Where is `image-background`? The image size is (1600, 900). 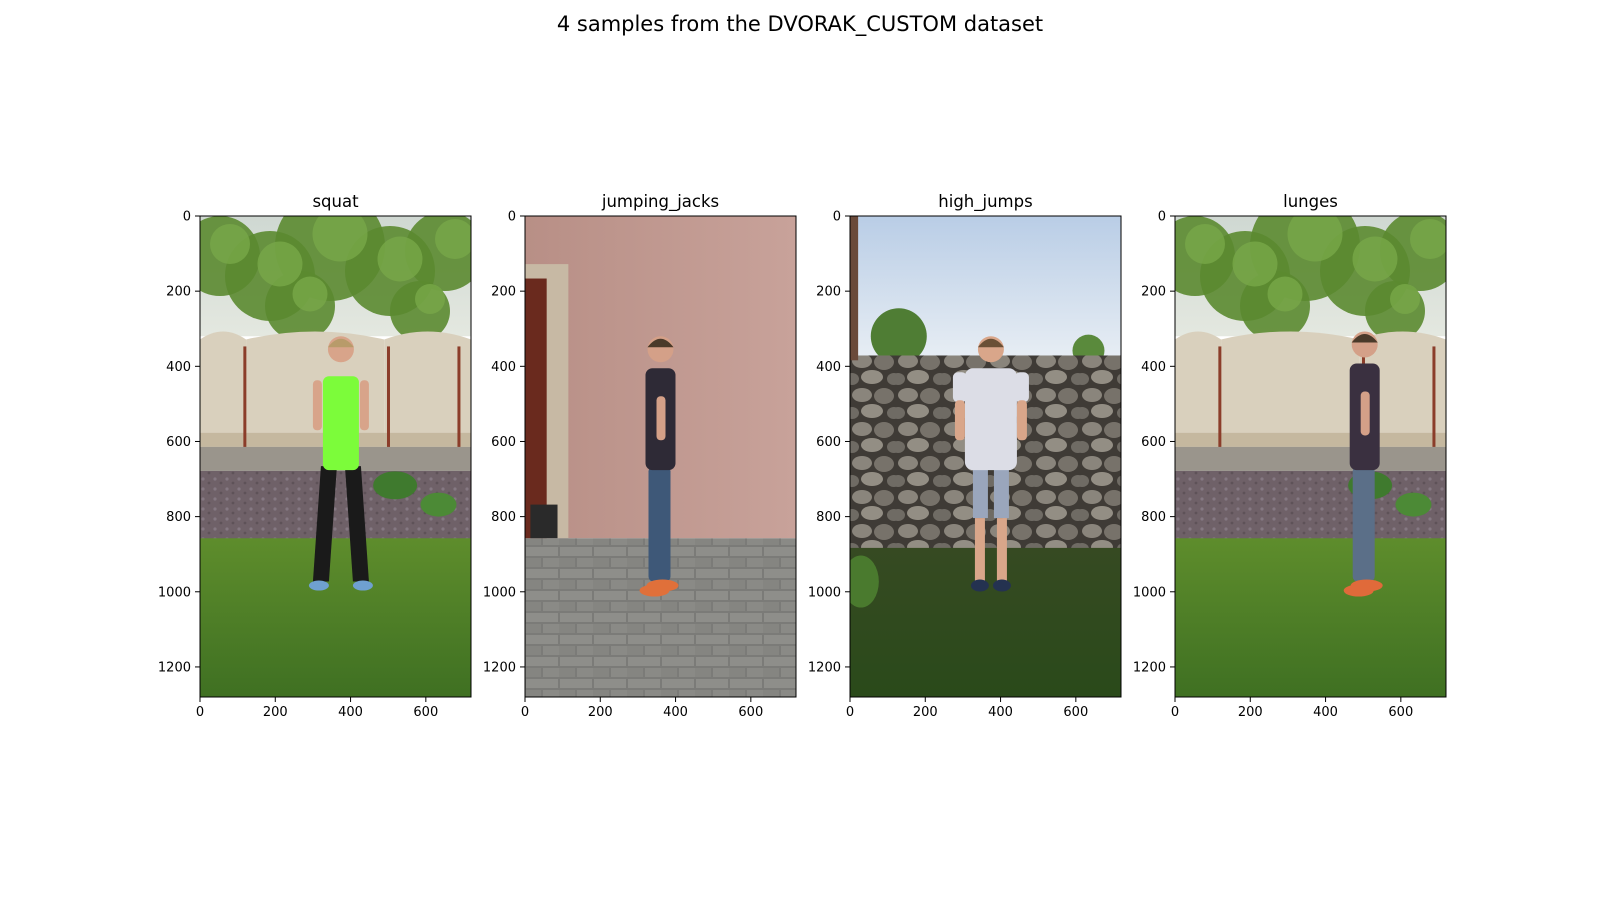 image-background is located at coordinates (1310, 456).